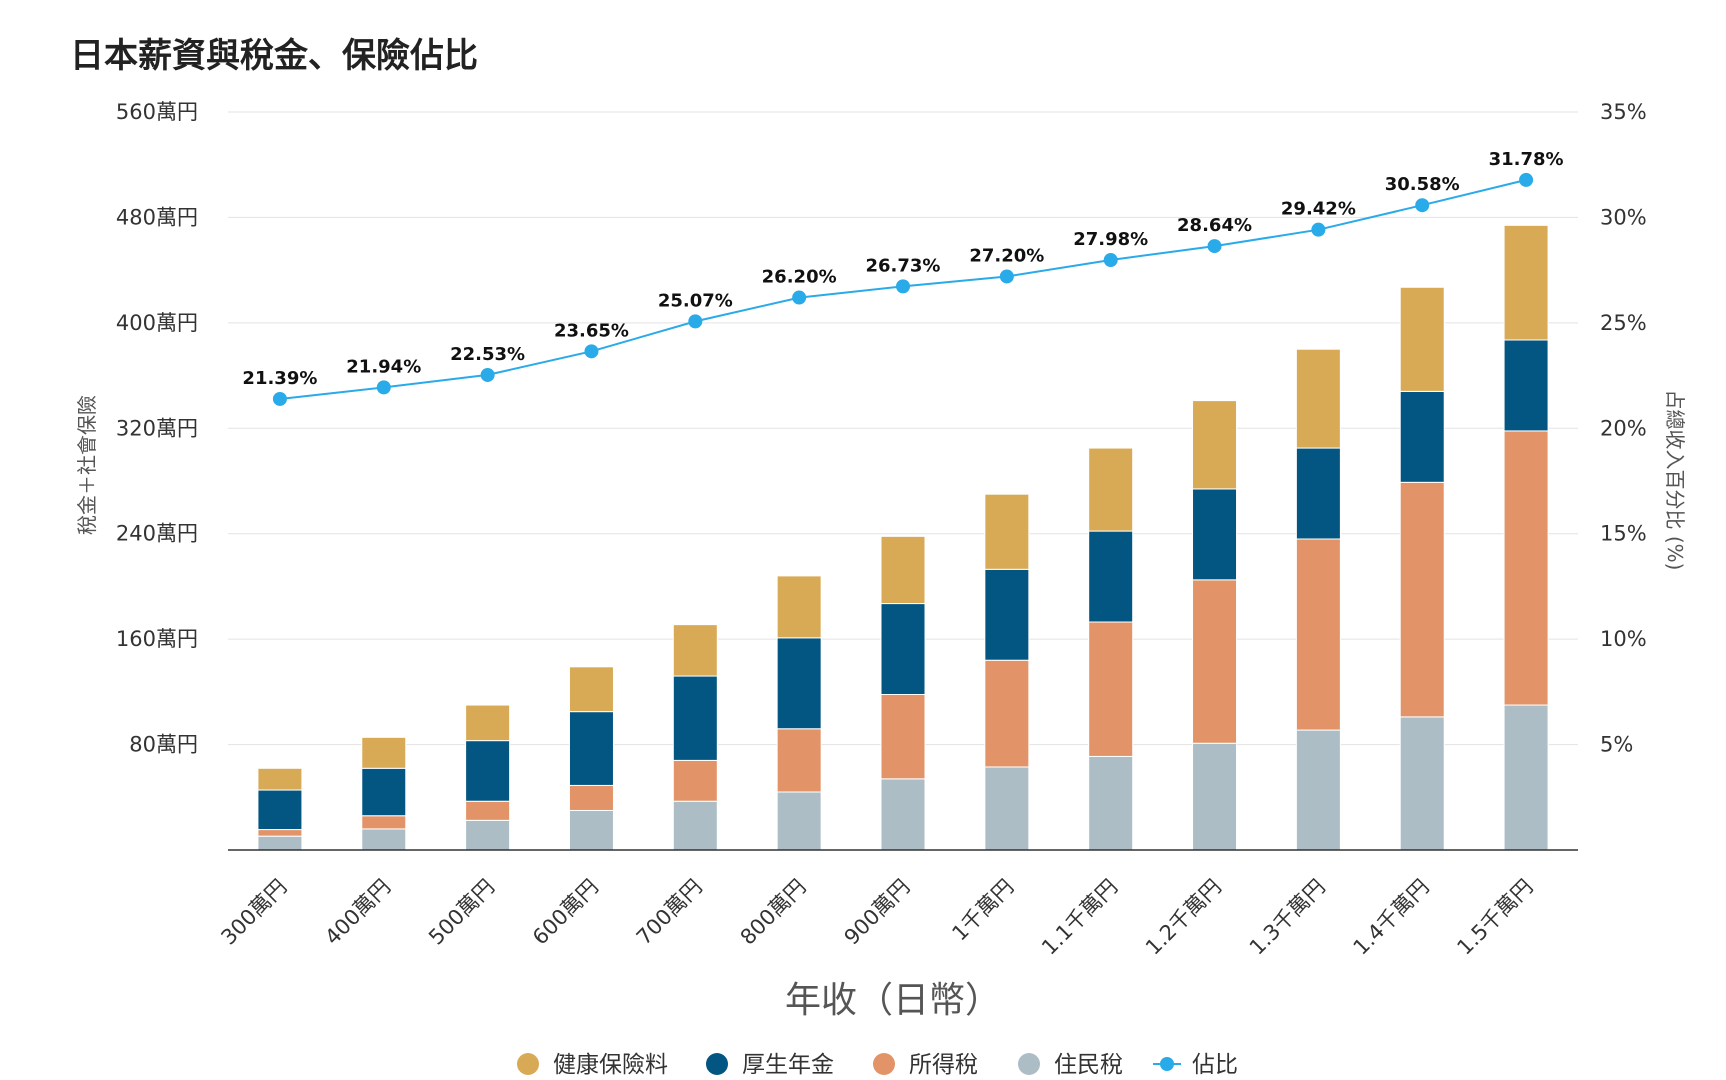  What do you see at coordinates (1623, 428) in the screenshot?
I see `y2-tick-label: 20%` at bounding box center [1623, 428].